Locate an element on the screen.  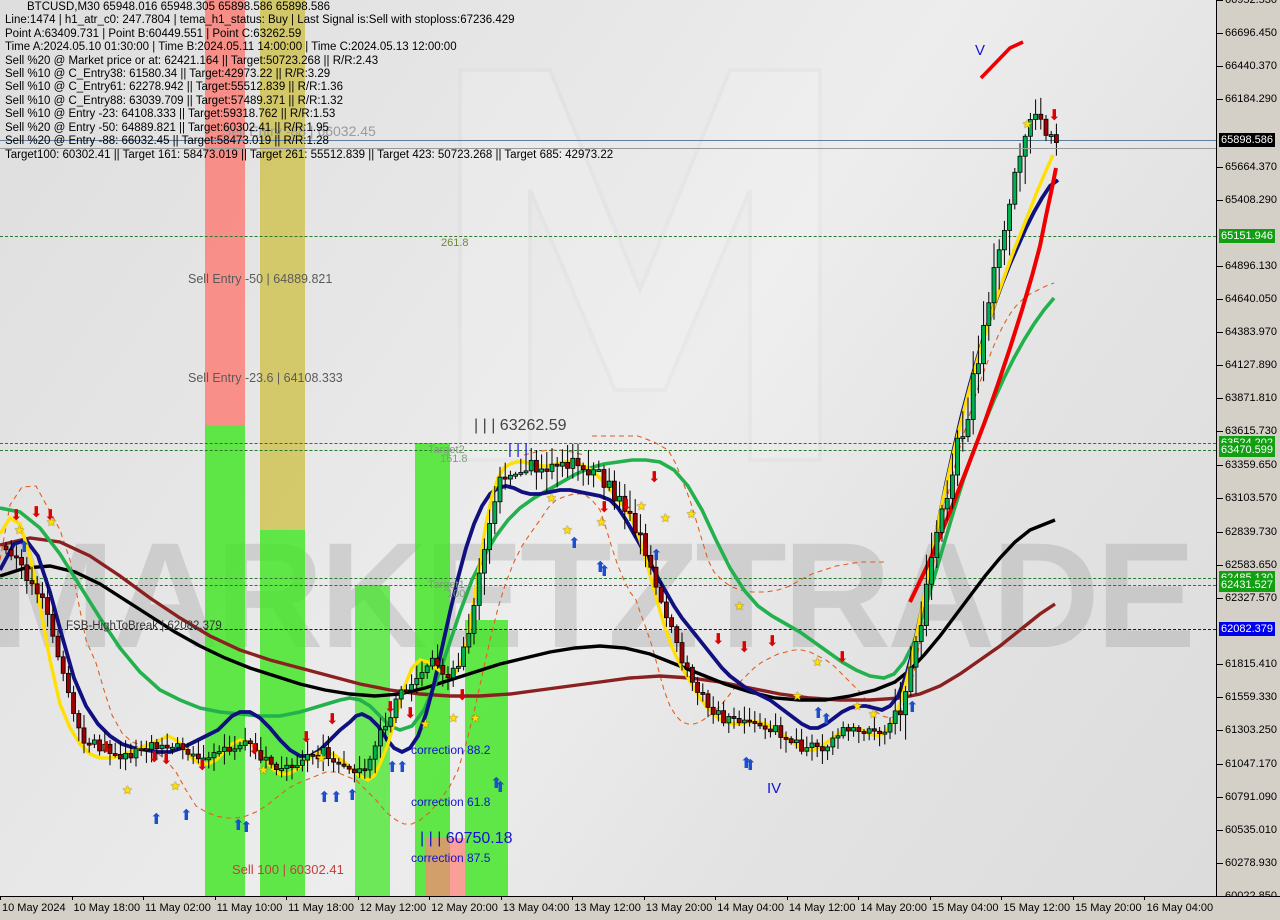
time-tick-label: 15 May 04:00 is located at coordinates (965, 908).